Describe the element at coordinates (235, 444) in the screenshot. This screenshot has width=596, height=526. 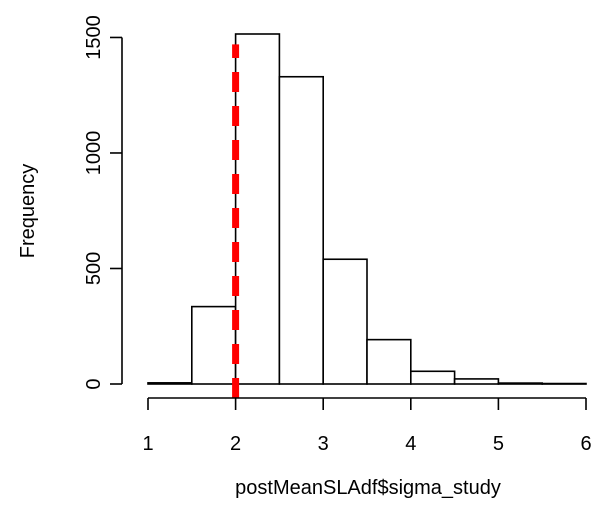
I see `x-tick-label: 2` at that location.